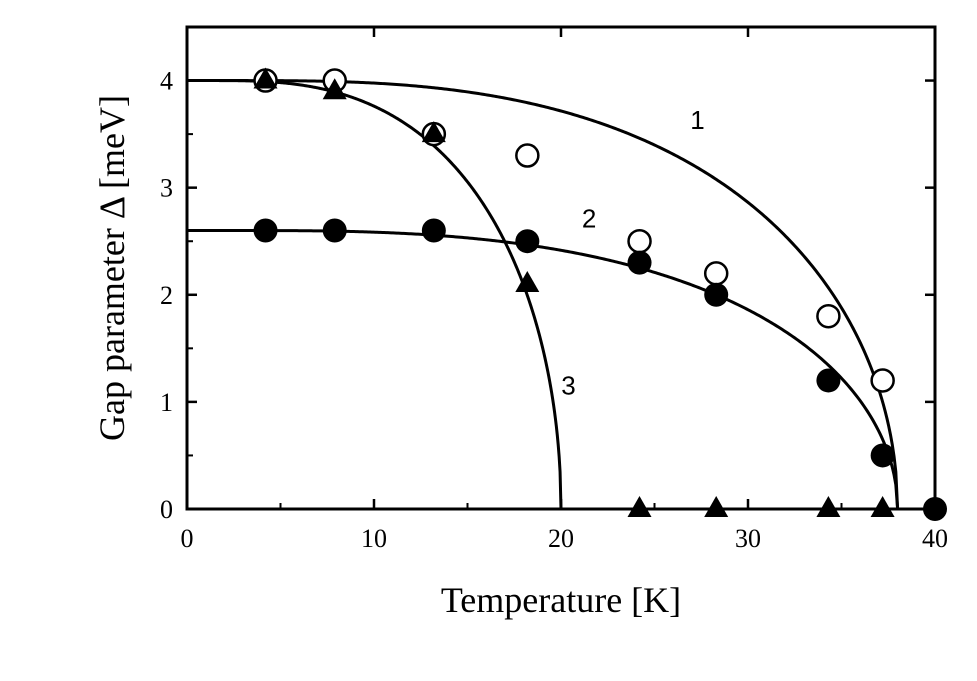 The height and width of the screenshot is (681, 977). What do you see at coordinates (166, 295) in the screenshot?
I see `y-tick-label: 2` at bounding box center [166, 295].